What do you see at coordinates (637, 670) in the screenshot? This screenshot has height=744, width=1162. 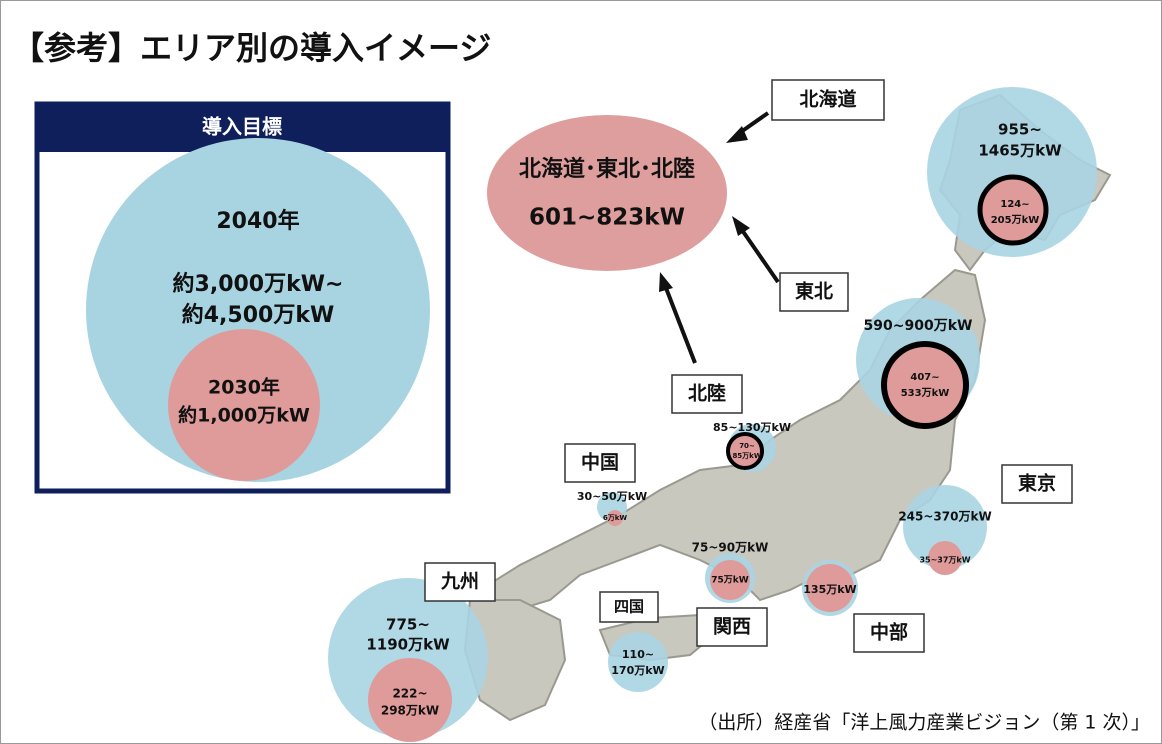 I see `region-outer-text: 170万kW` at bounding box center [637, 670].